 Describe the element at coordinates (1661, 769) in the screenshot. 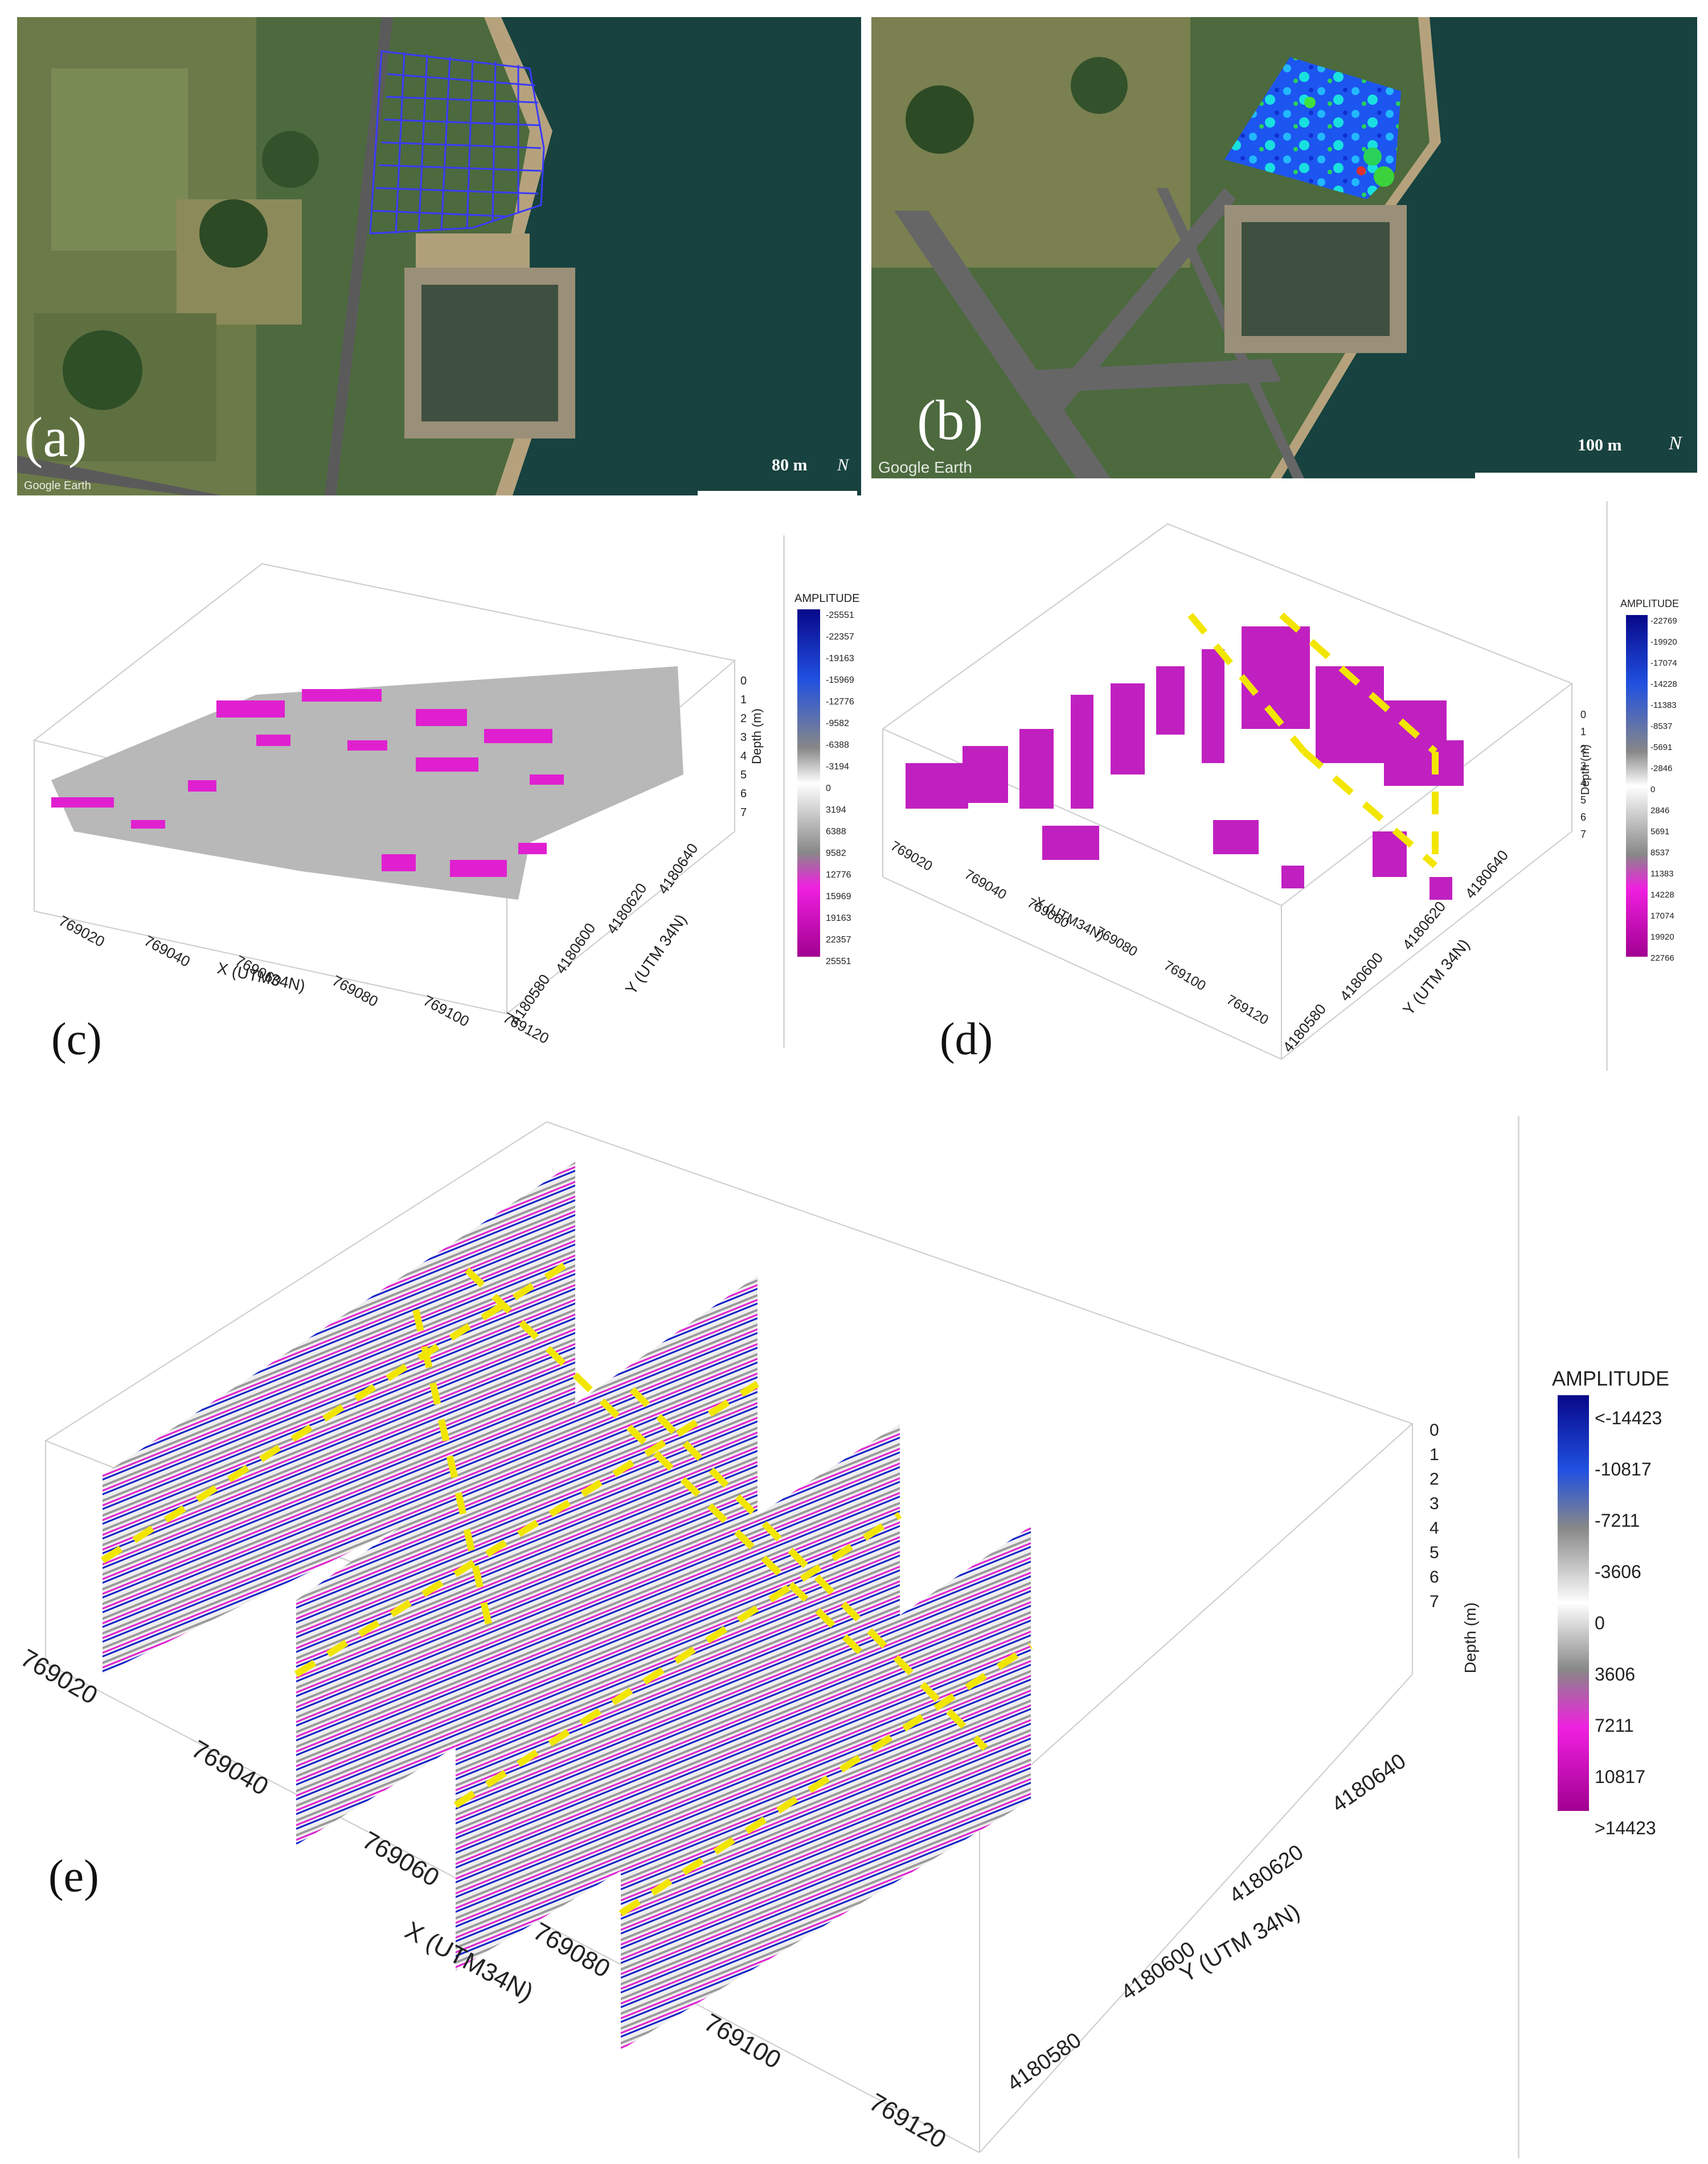

I see `cb-d-7: -2846` at that location.